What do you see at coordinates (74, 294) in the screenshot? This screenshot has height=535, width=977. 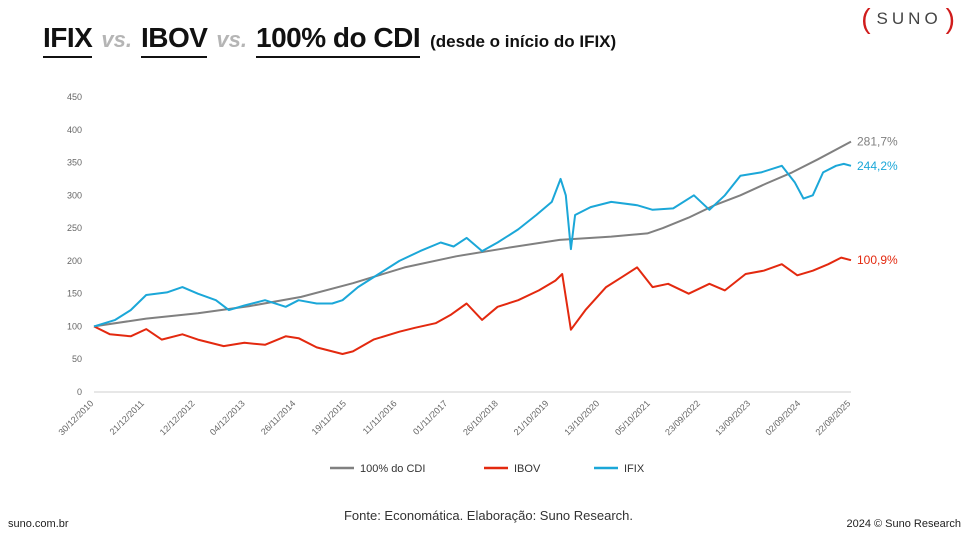 I see `y-tick-label: 150` at bounding box center [74, 294].